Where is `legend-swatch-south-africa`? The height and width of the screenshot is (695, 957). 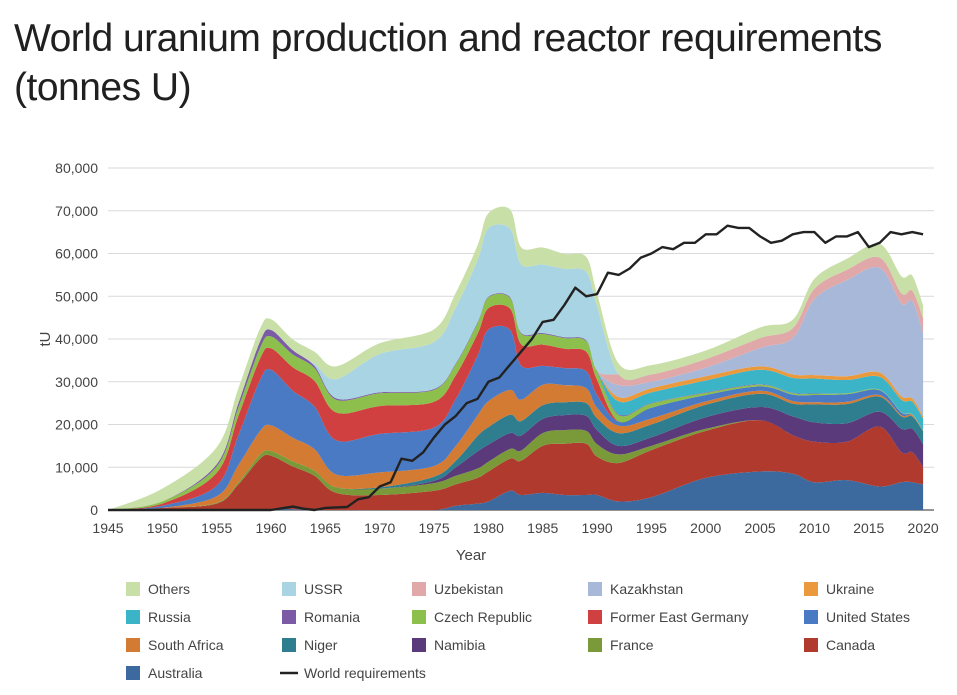
legend-swatch-south-africa is located at coordinates (133, 645).